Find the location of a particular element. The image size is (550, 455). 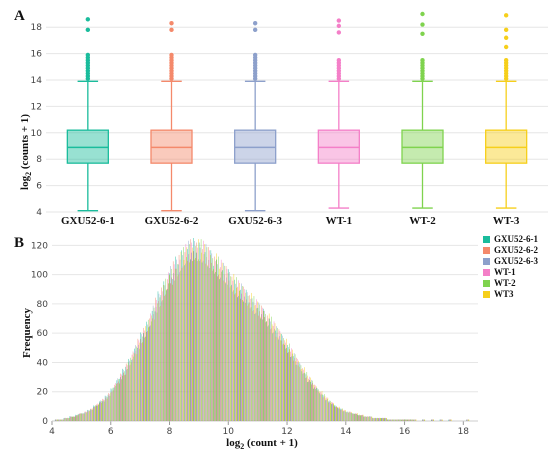

panel-b-x-tick-label: 14 is located at coordinates (346, 432).